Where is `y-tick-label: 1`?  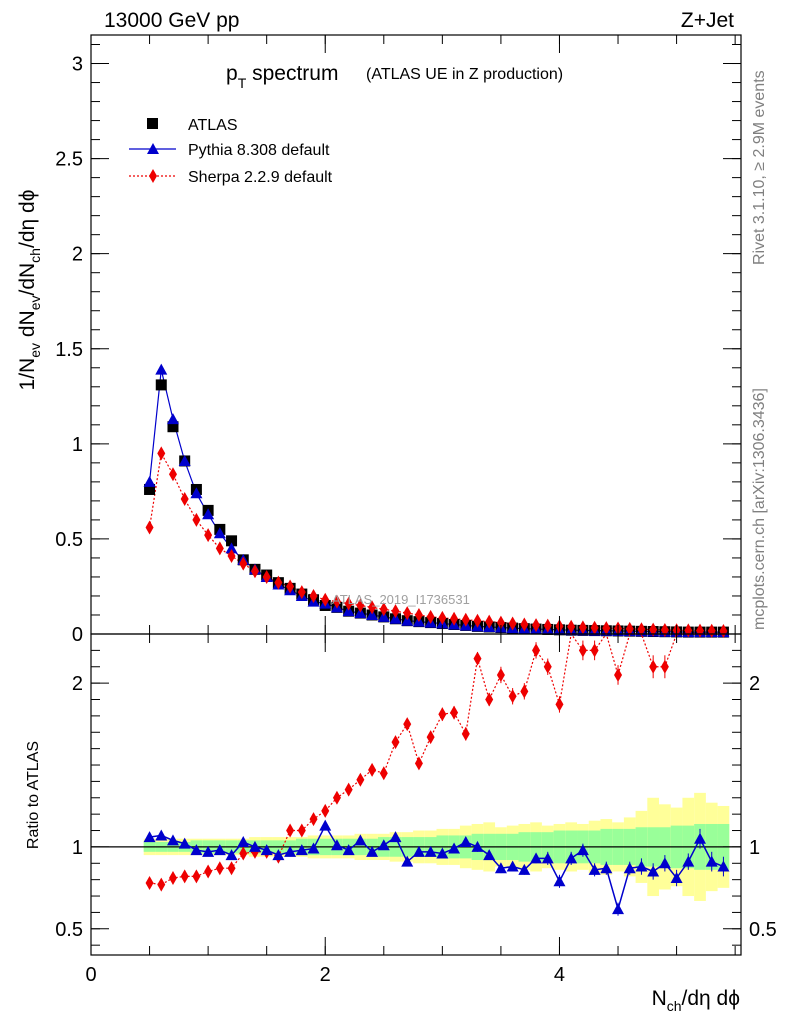 y-tick-label: 1 is located at coordinates (77, 445).